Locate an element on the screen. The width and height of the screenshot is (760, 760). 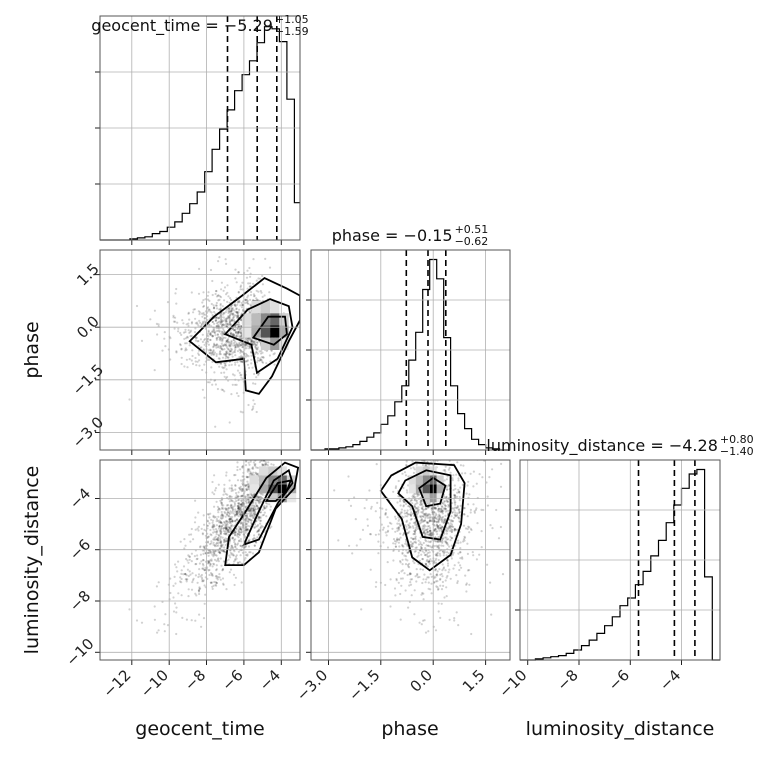
panel-frame is located at coordinates (410, 350).